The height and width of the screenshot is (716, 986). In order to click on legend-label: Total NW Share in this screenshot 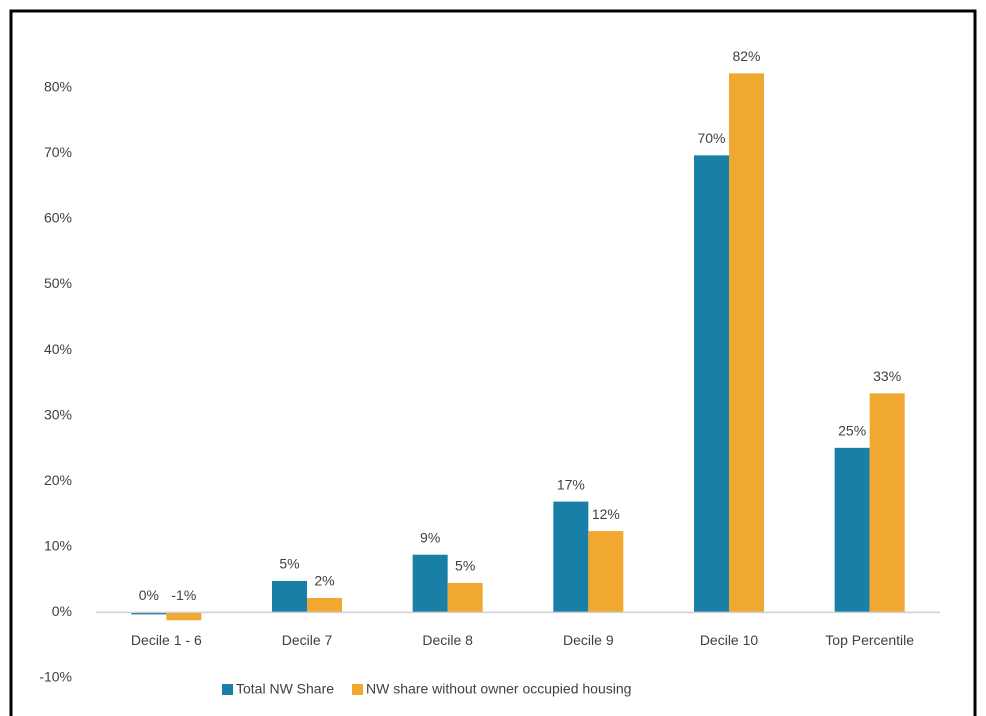, I will do `click(285, 689)`.